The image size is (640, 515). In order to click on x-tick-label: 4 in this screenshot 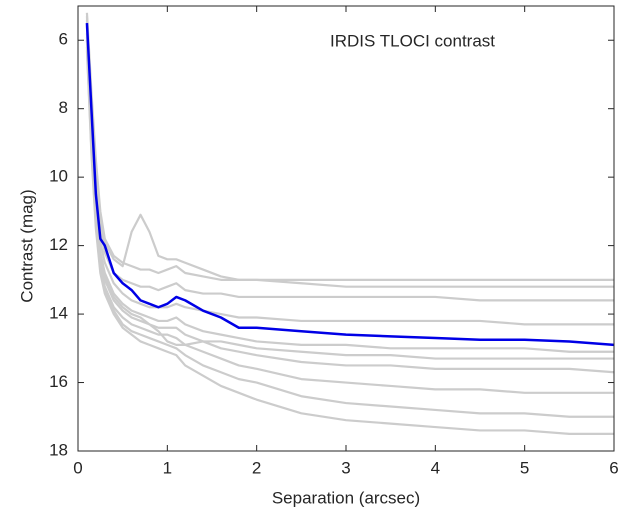, I will do `click(435, 467)`.